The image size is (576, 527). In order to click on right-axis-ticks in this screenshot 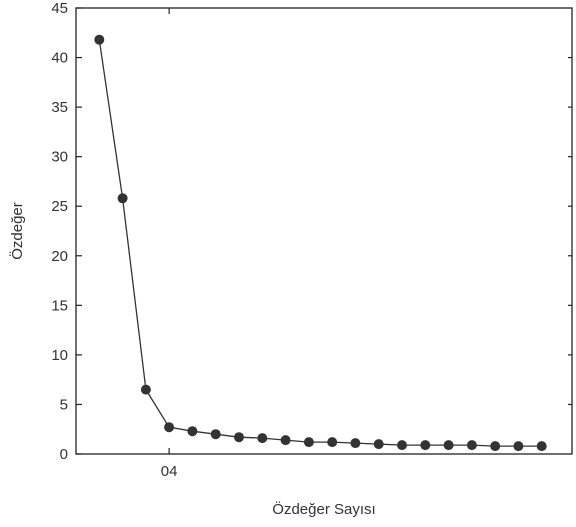, I will do `click(570, 231)`.